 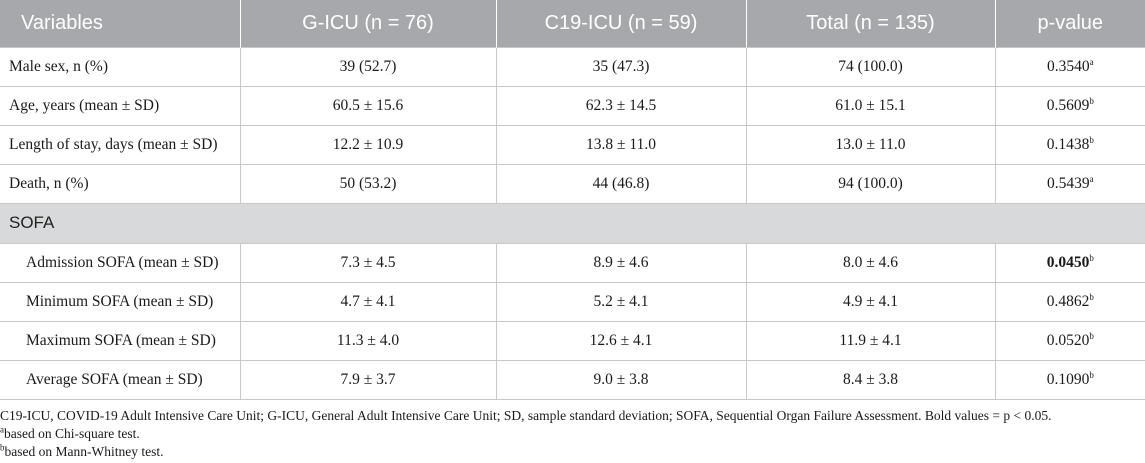 What do you see at coordinates (572, 452) in the screenshot?
I see `footnote-b: bbased on Mann-Whitney test.` at bounding box center [572, 452].